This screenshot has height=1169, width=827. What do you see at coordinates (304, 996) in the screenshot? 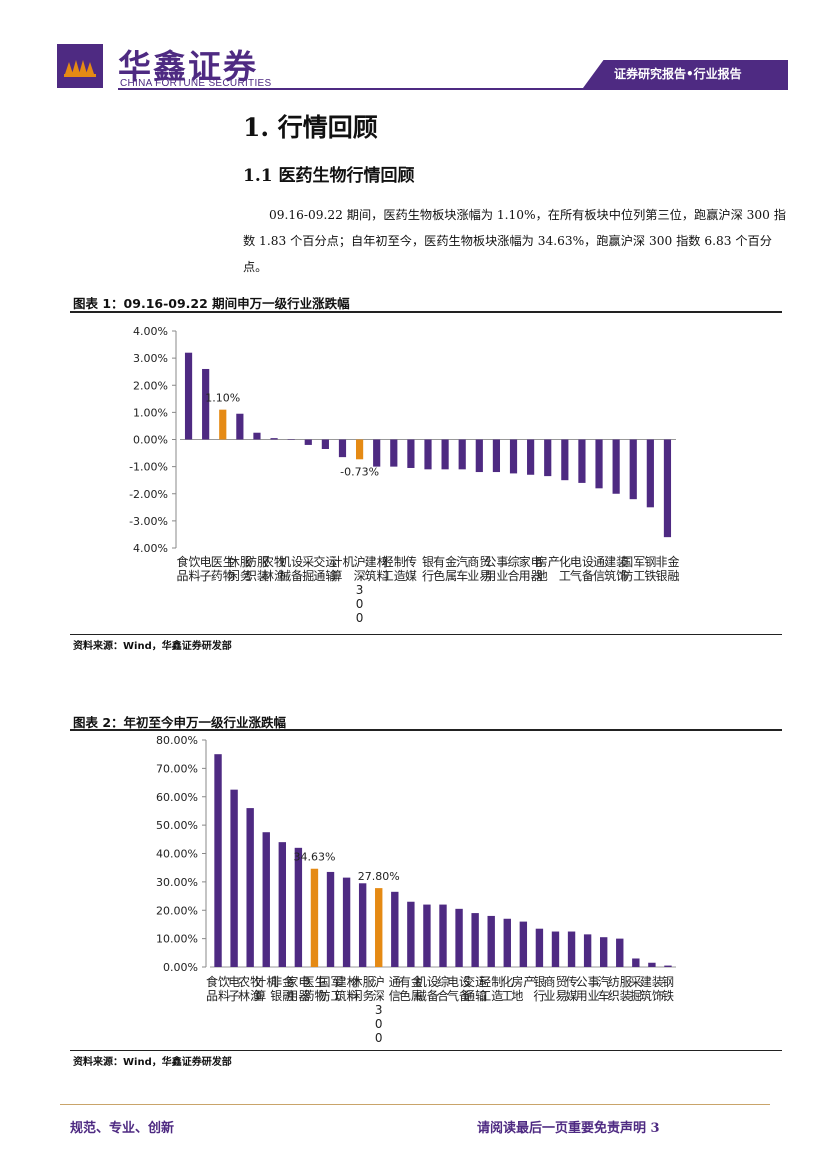
I see `x-tick-char: 器` at bounding box center [304, 996].